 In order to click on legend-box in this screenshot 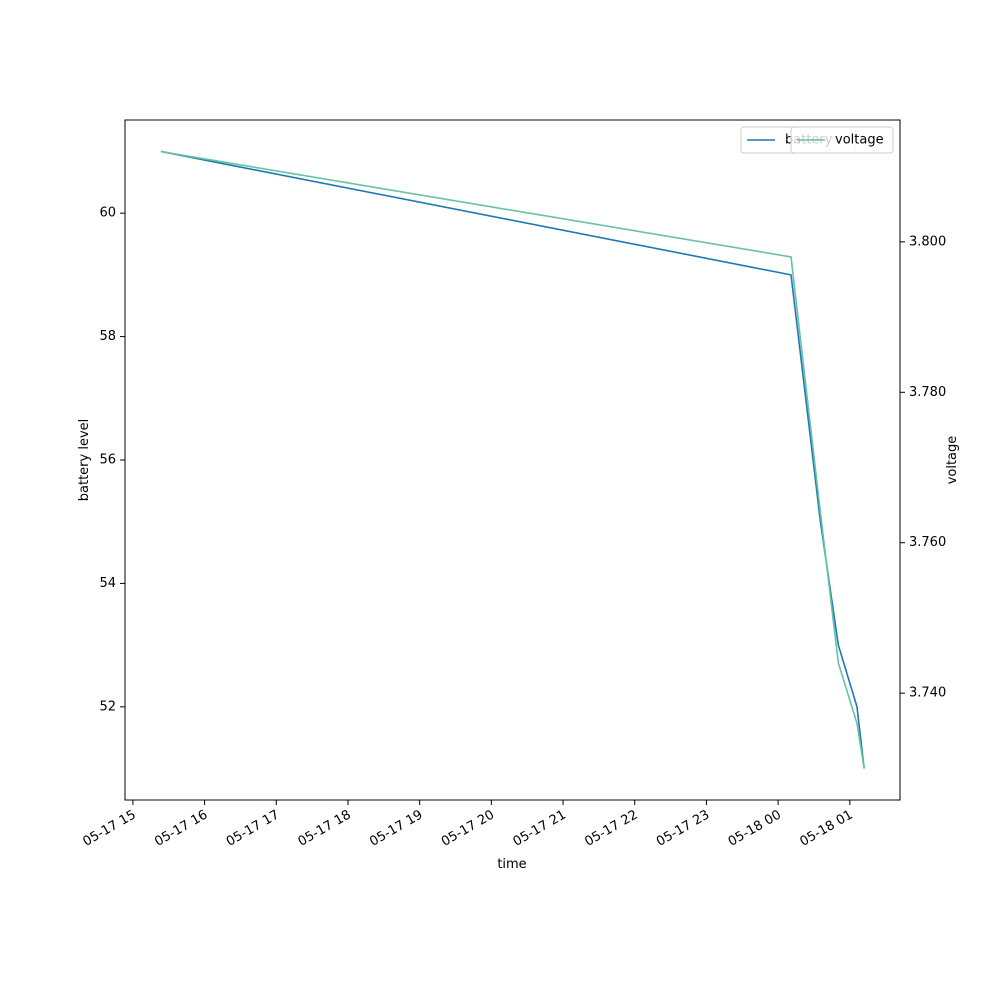, I will do `click(842, 140)`.